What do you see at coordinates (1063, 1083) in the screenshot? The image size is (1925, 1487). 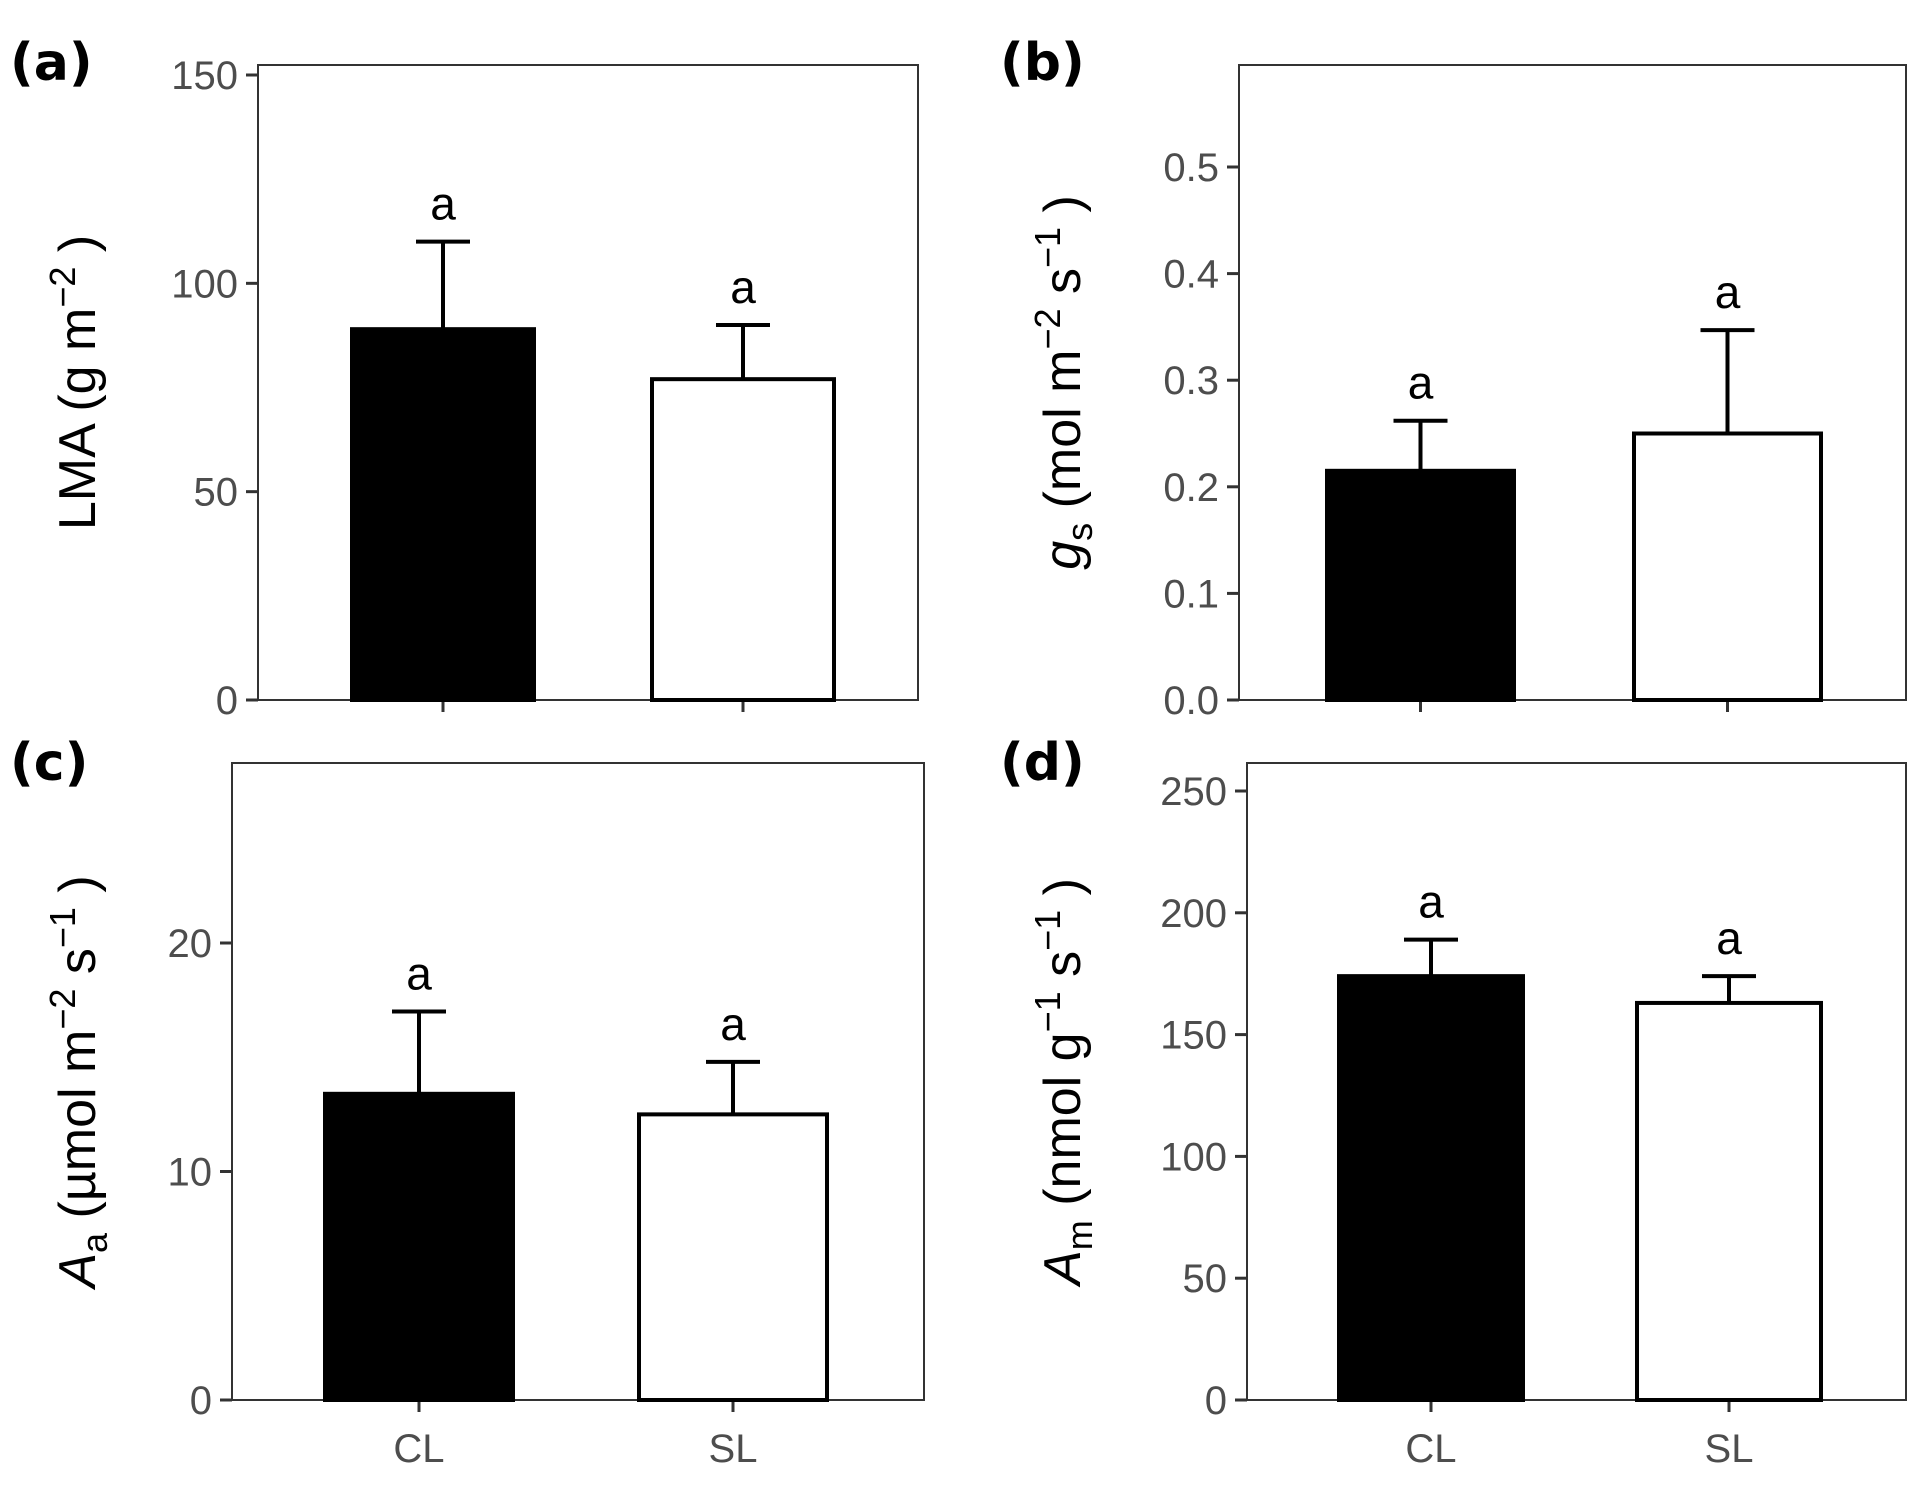 I see `y-axis-title: Am (nmol g−1 s−1 )` at bounding box center [1063, 1083].